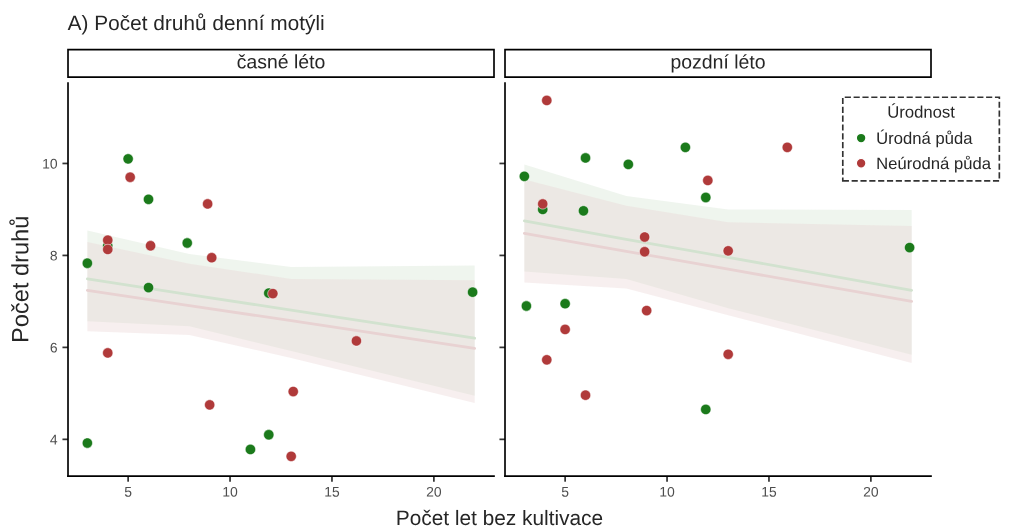  I want to click on y-tick-label: 6, so click(53, 347).